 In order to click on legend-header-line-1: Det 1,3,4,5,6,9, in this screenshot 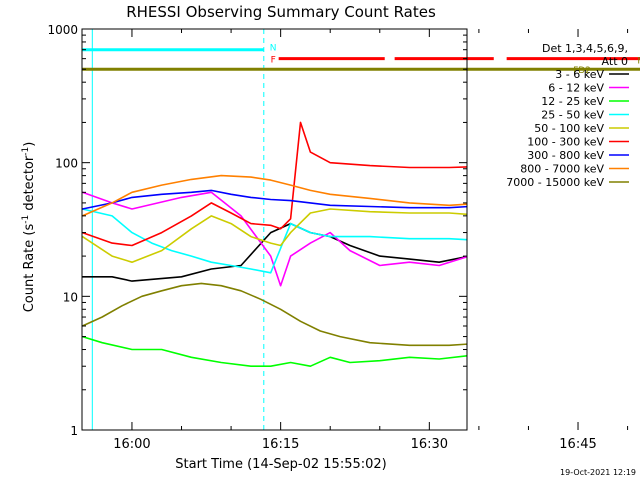, I will do `click(585, 48)`.